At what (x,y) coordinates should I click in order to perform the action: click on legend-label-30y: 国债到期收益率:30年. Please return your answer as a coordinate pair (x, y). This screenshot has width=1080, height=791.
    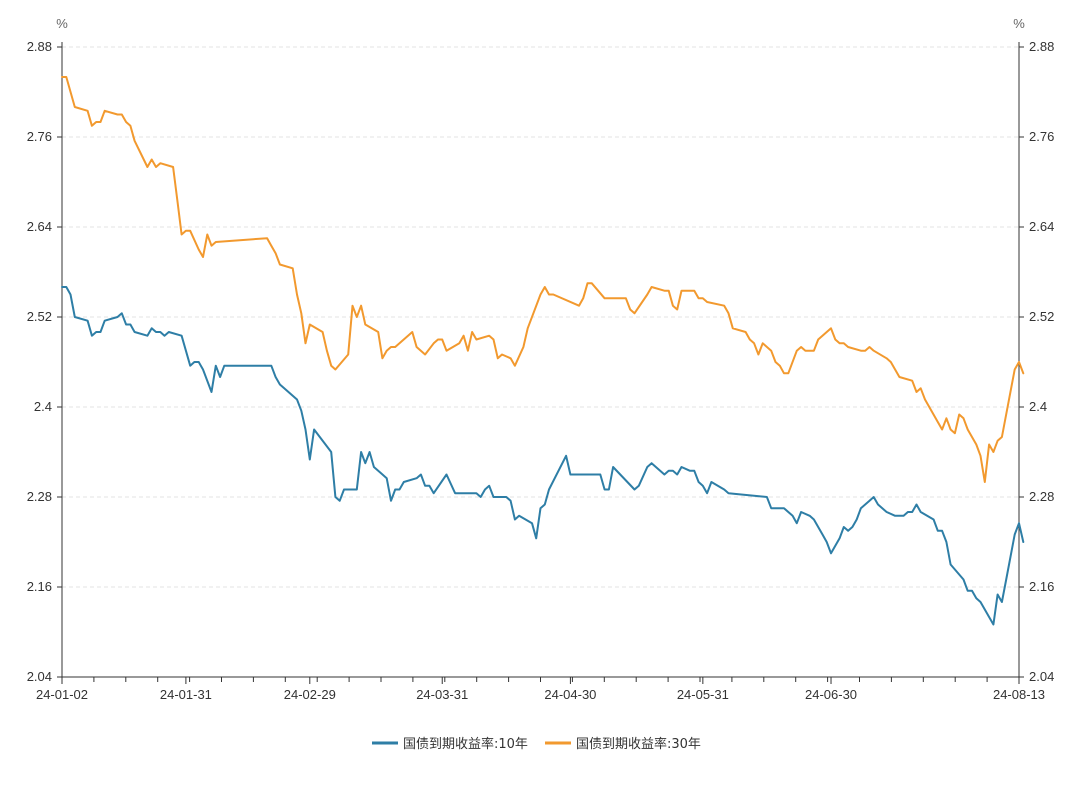
    Looking at the image, I should click on (638, 744).